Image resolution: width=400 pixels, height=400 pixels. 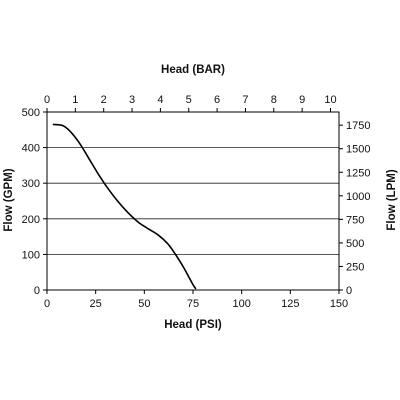 I want to click on x-tick-label: 25, so click(x=96, y=304).